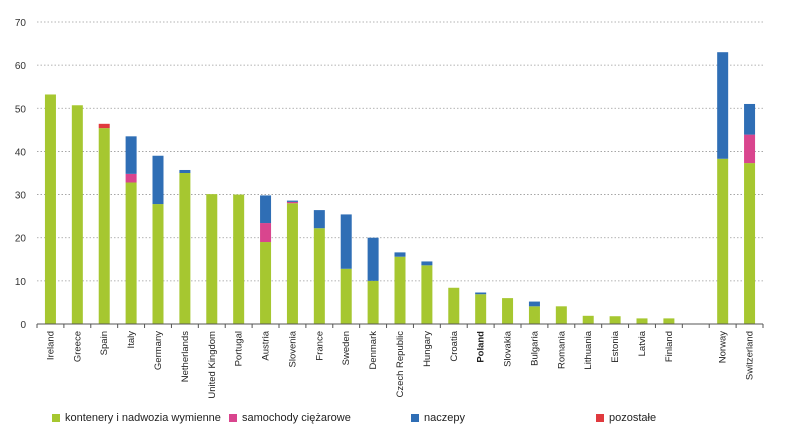 The height and width of the screenshot is (430, 800). What do you see at coordinates (292, 348) in the screenshot?
I see `x-tick-label: Slovenia` at bounding box center [292, 348].